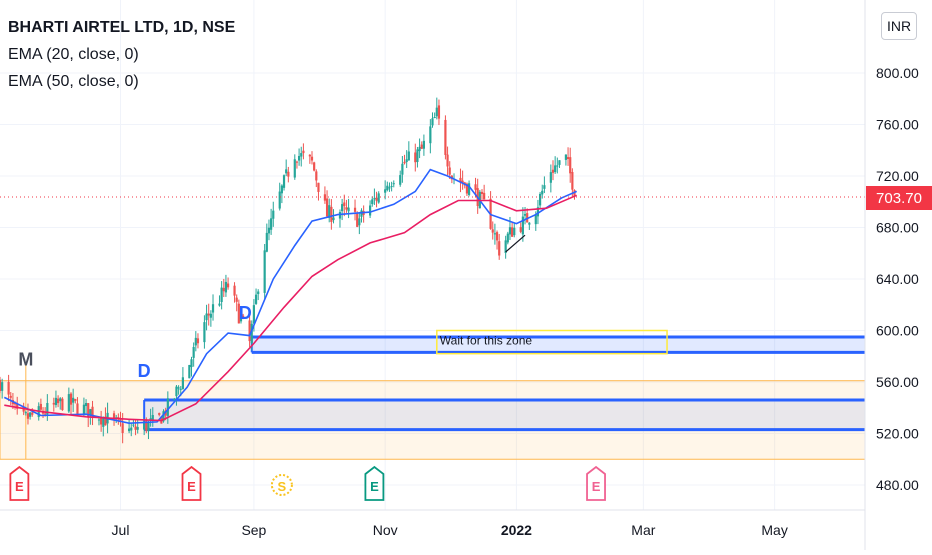 The image size is (932, 555). I want to click on y-tick-label: 600.00, so click(897, 331).